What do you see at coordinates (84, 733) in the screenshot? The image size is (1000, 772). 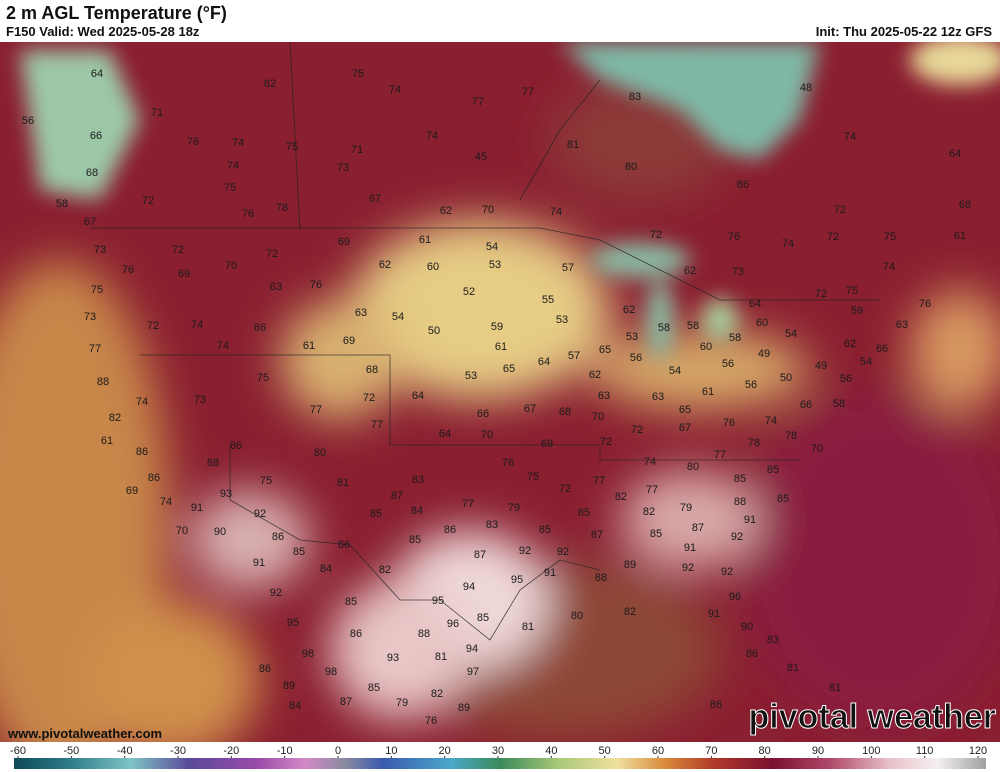 I see `website: www.pivotalweather.com` at bounding box center [84, 733].